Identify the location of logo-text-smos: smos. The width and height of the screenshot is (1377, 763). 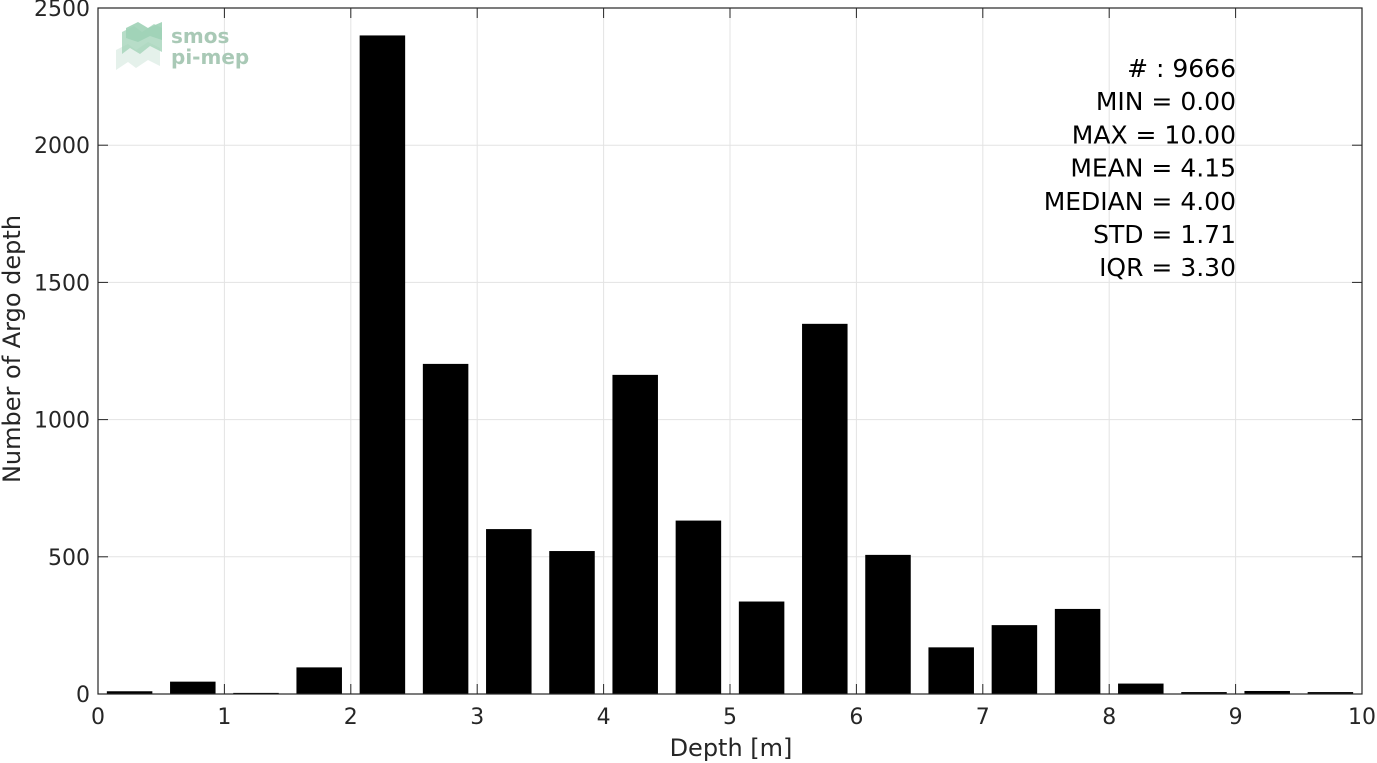
(200, 36).